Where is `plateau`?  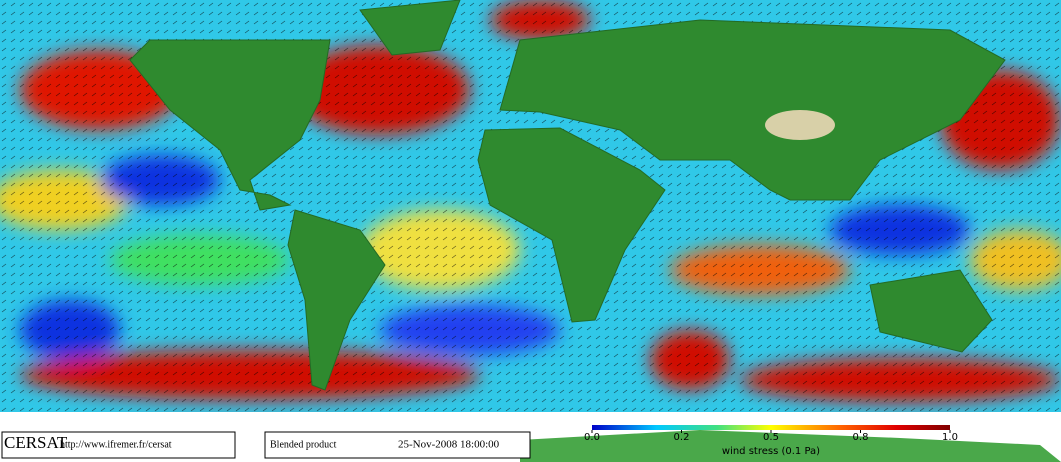
plateau is located at coordinates (800, 125).